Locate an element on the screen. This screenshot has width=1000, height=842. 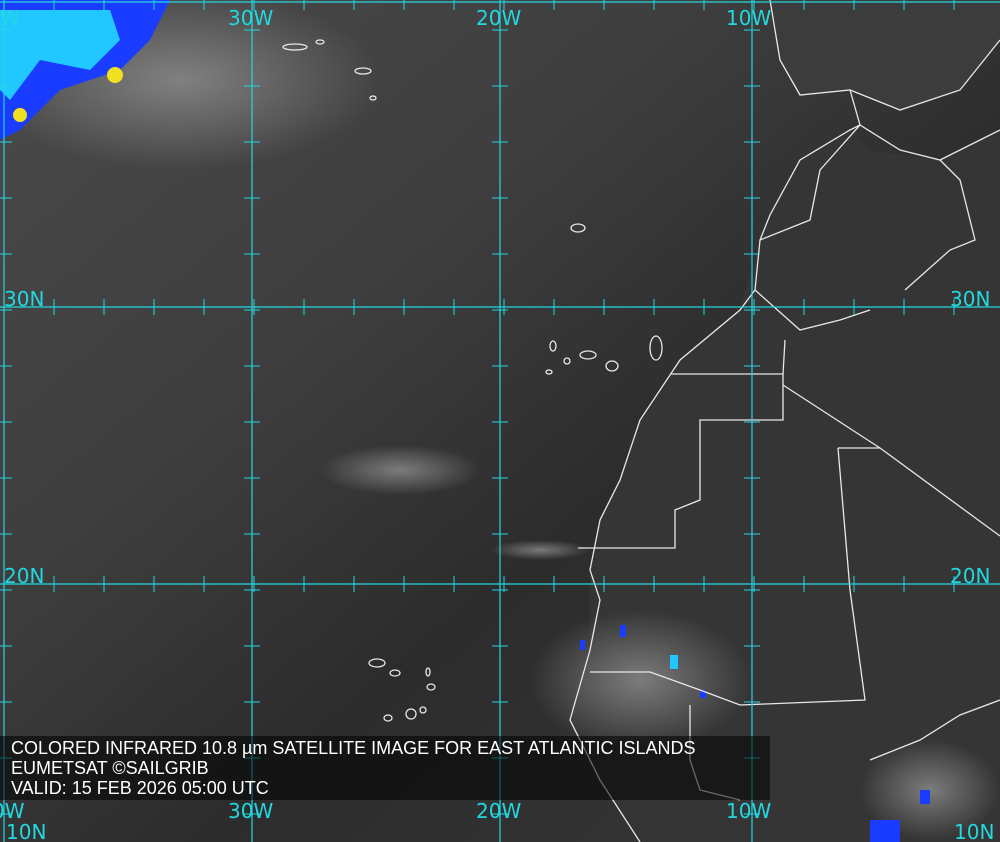
lon-label-bottom: 30W is located at coordinates (251, 811).